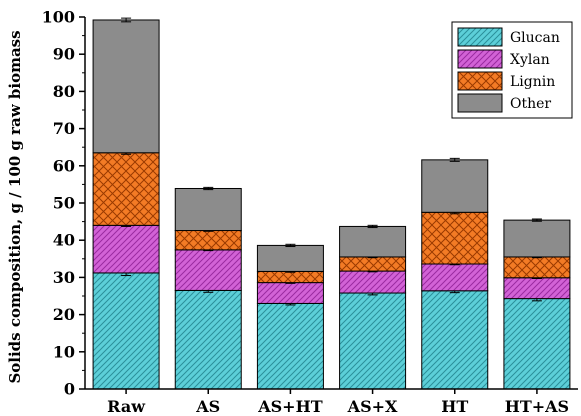 The image size is (581, 416). I want to click on y-tick-label: 90, so click(64, 54).